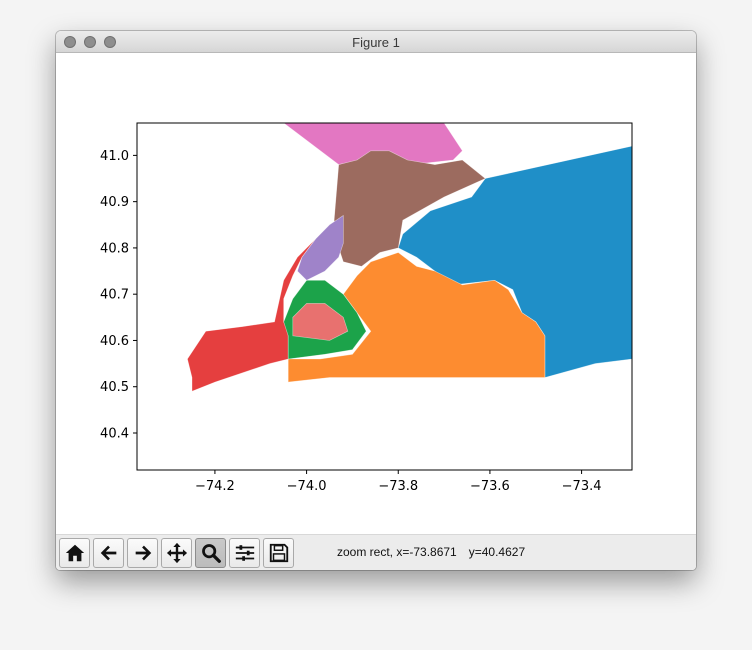  What do you see at coordinates (70, 42) in the screenshot?
I see `close-window-button` at bounding box center [70, 42].